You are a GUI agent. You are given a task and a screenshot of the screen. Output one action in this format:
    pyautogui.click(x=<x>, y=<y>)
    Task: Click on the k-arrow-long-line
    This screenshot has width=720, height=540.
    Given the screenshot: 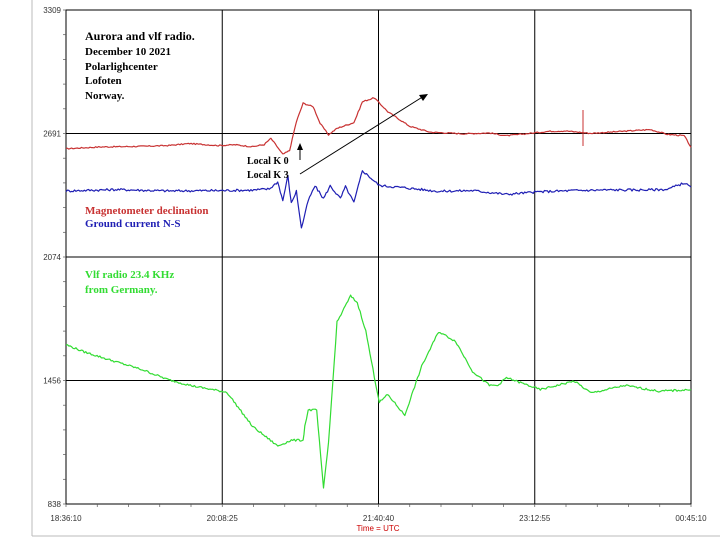 What is the action you would take?
    pyautogui.click(x=362, y=135)
    